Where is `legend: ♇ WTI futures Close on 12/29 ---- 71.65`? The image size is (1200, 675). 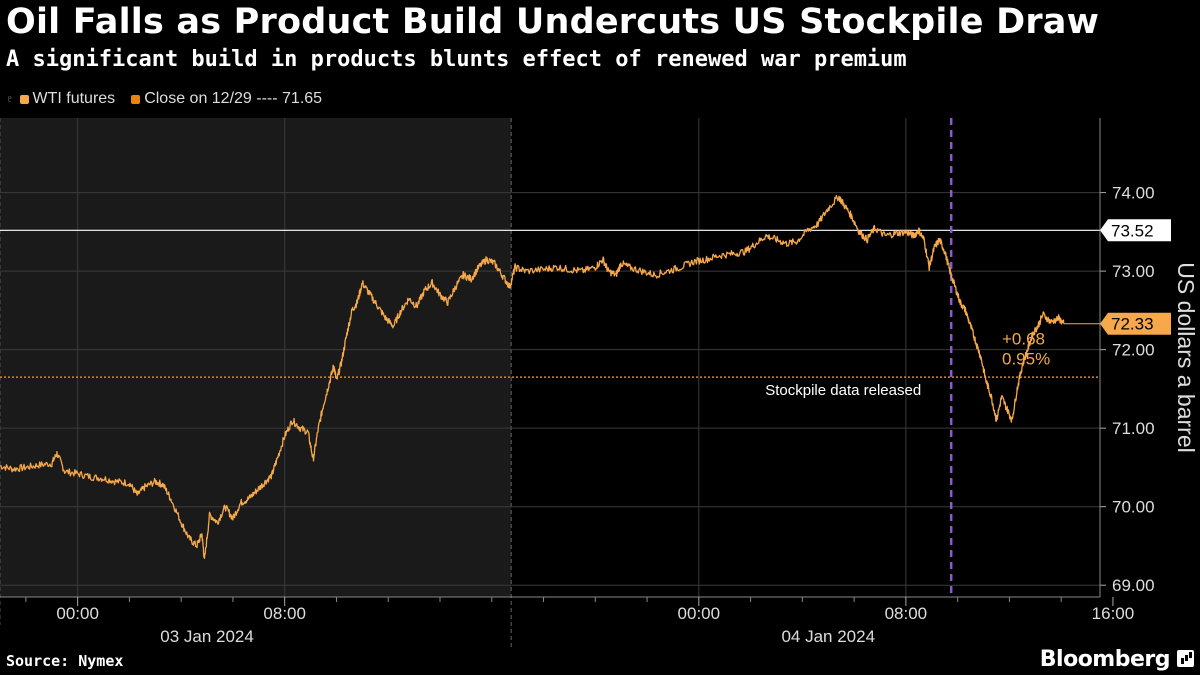 legend: ♇ WTI futures Close on 12/29 ---- 71.65 is located at coordinates (169, 99).